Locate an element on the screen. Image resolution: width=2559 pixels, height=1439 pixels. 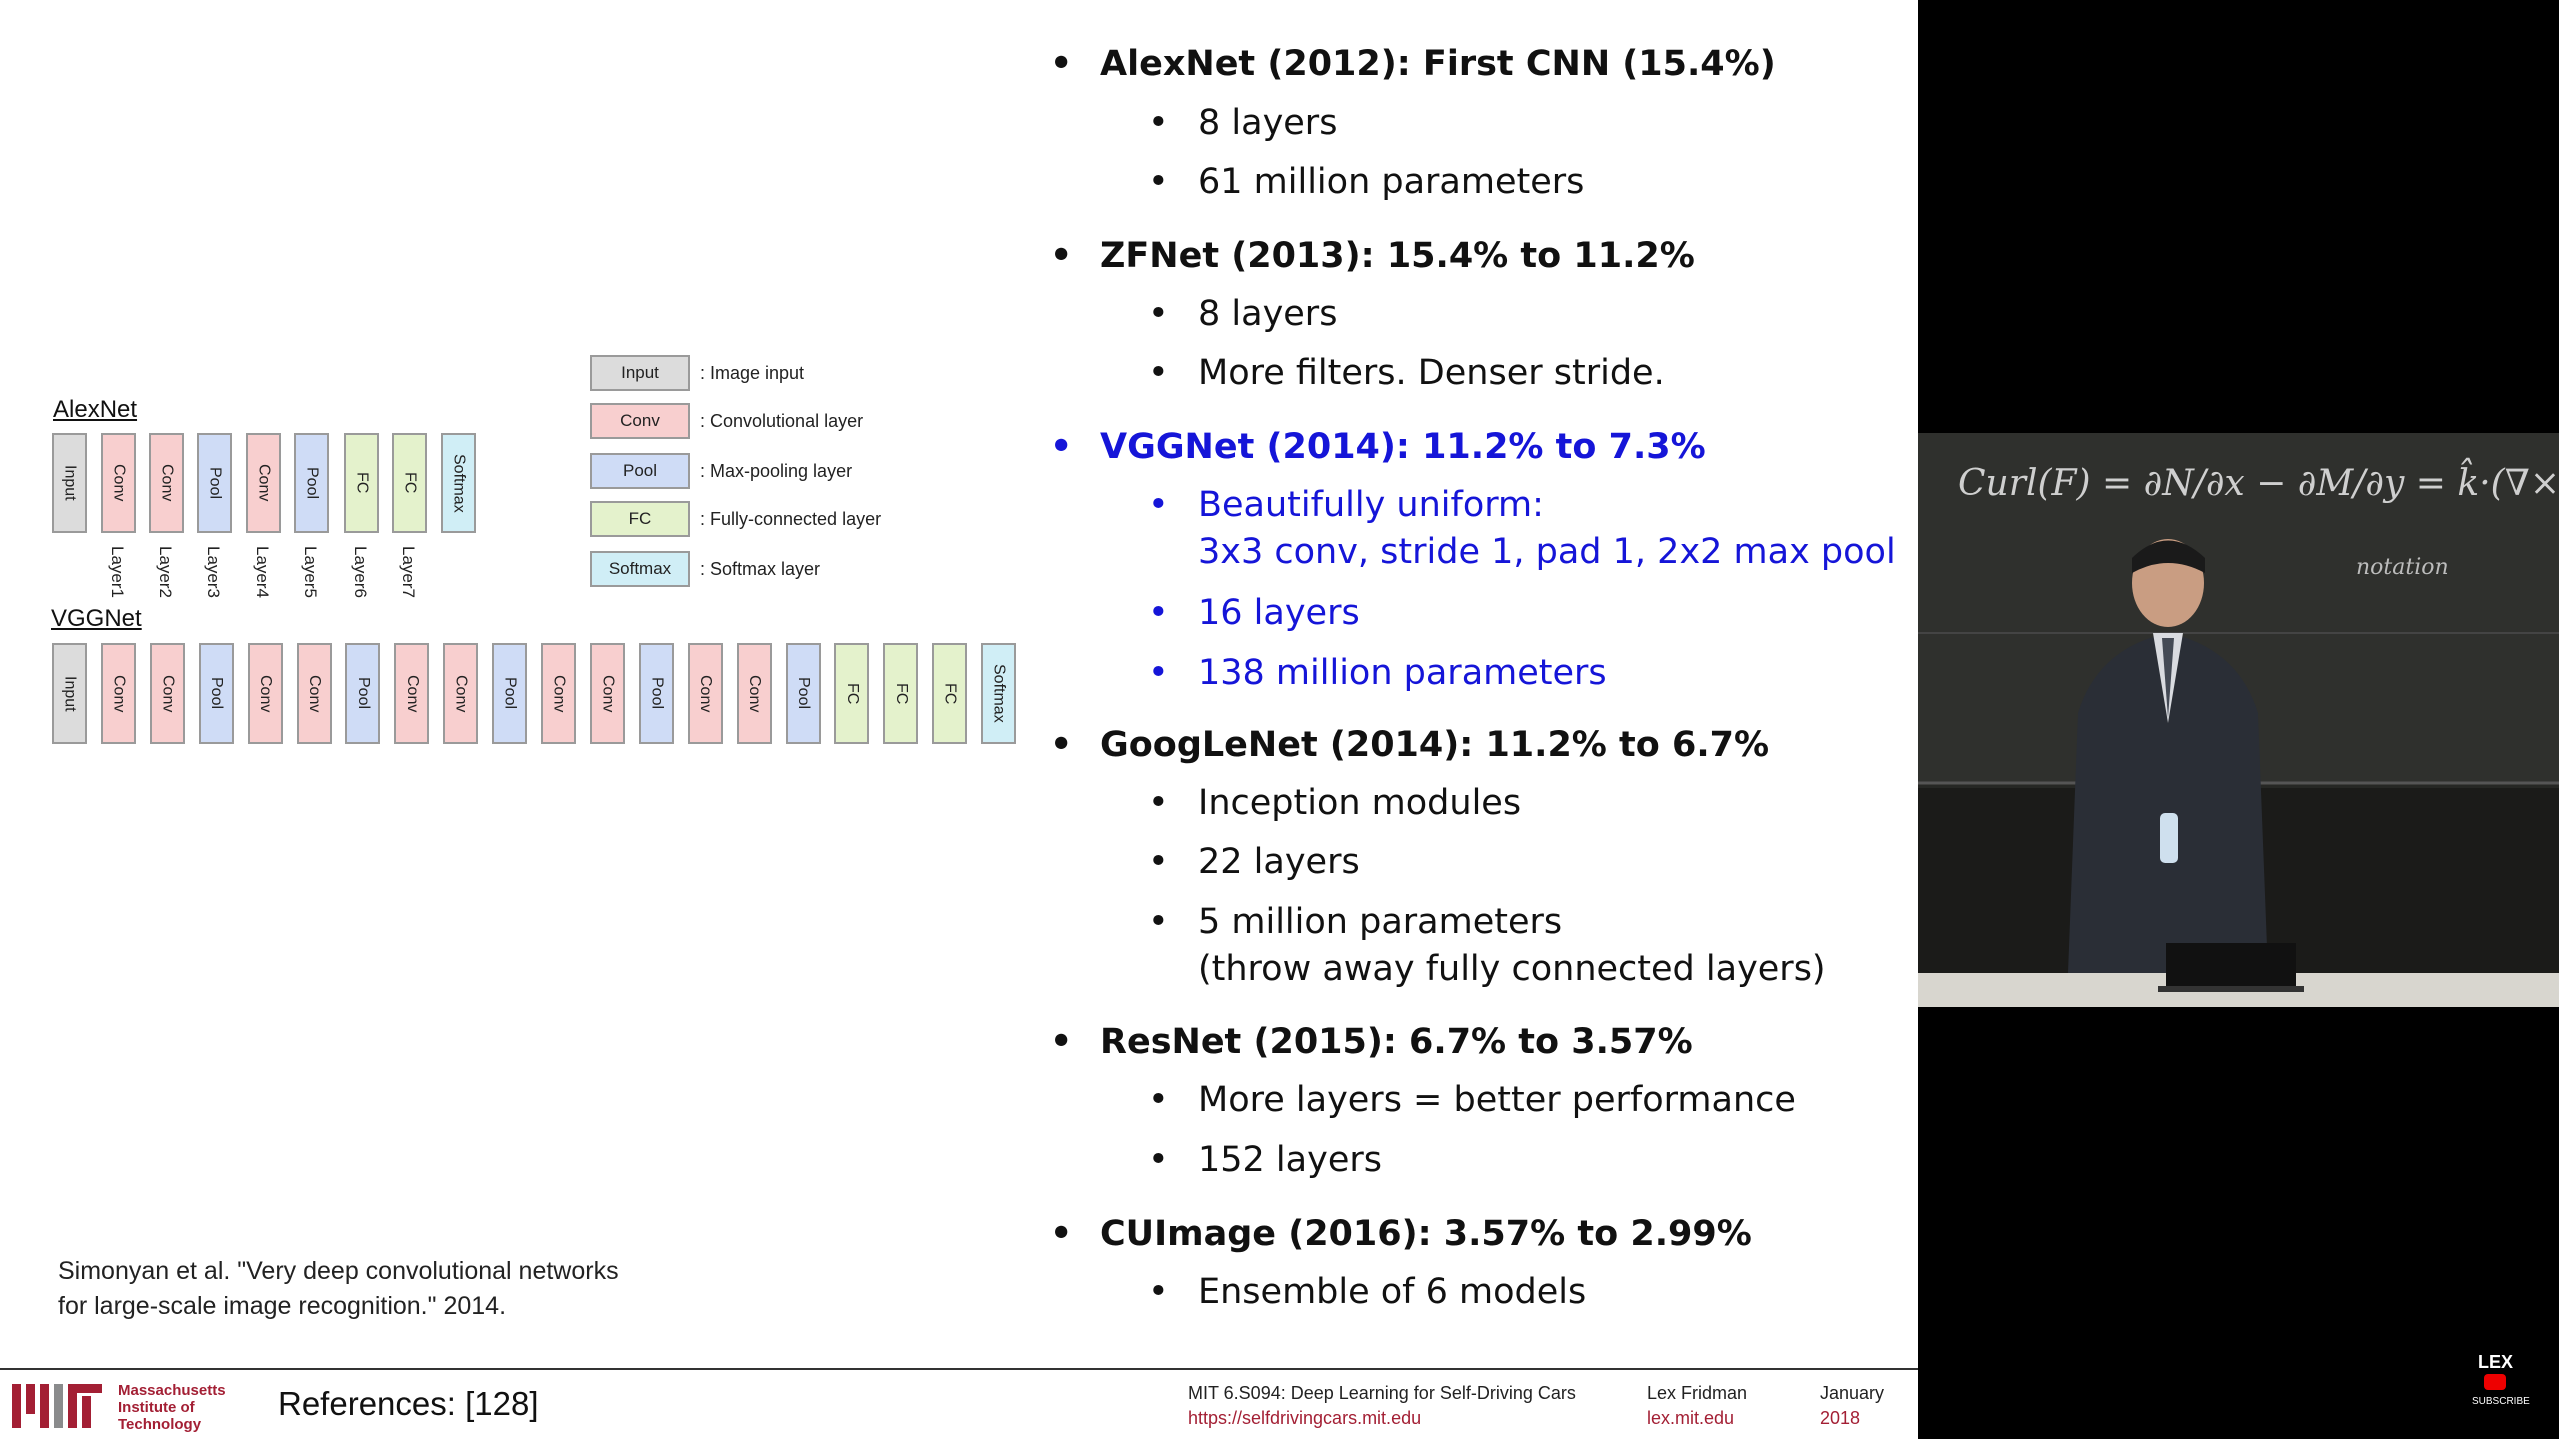
author-url-link: lex.mit.edu is located at coordinates (1691, 1418).